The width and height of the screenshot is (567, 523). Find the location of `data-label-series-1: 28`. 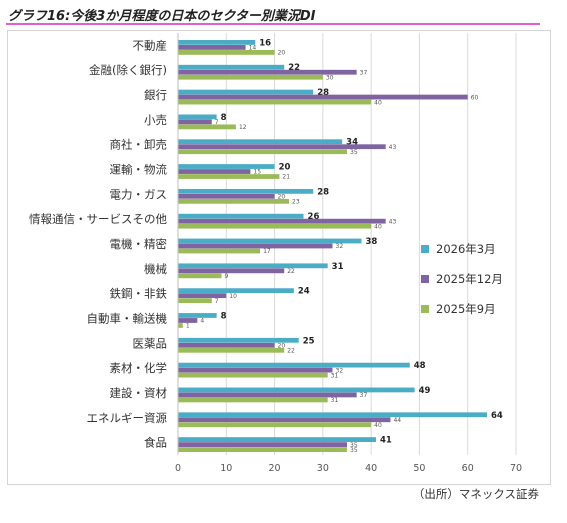

data-label-series-1: 28 is located at coordinates (323, 93).